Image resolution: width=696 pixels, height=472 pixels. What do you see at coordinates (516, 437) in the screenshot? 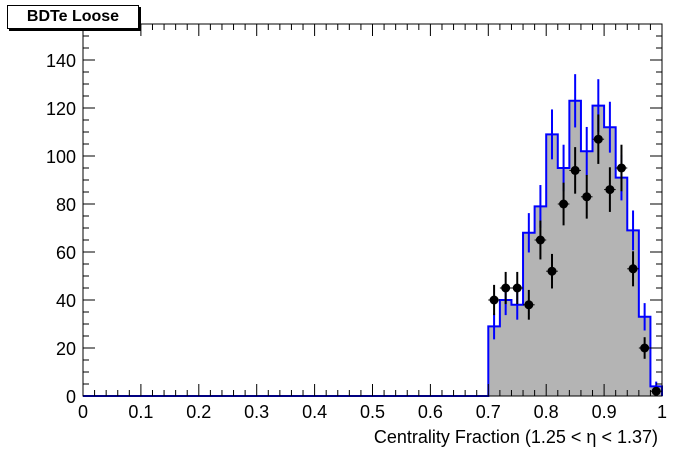
I see `x-axis-label: Centrality Fraction (1.25 < η < 1.37)` at bounding box center [516, 437].